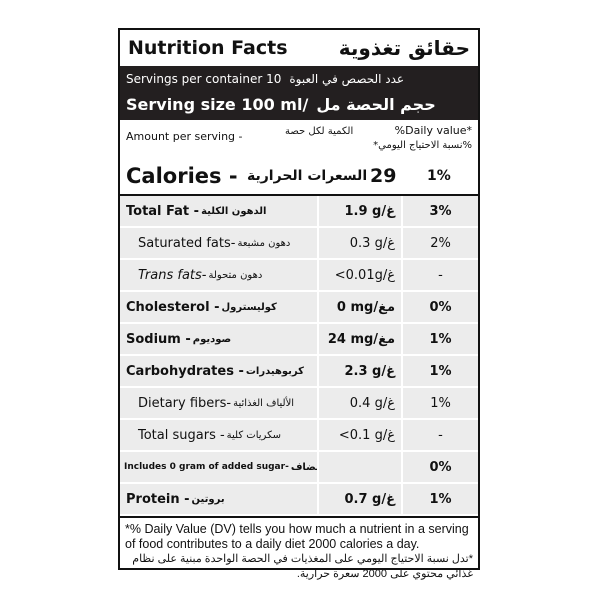  I want to click on nutrient-name: Total Fat - الدهون الكلية, so click(218, 211).